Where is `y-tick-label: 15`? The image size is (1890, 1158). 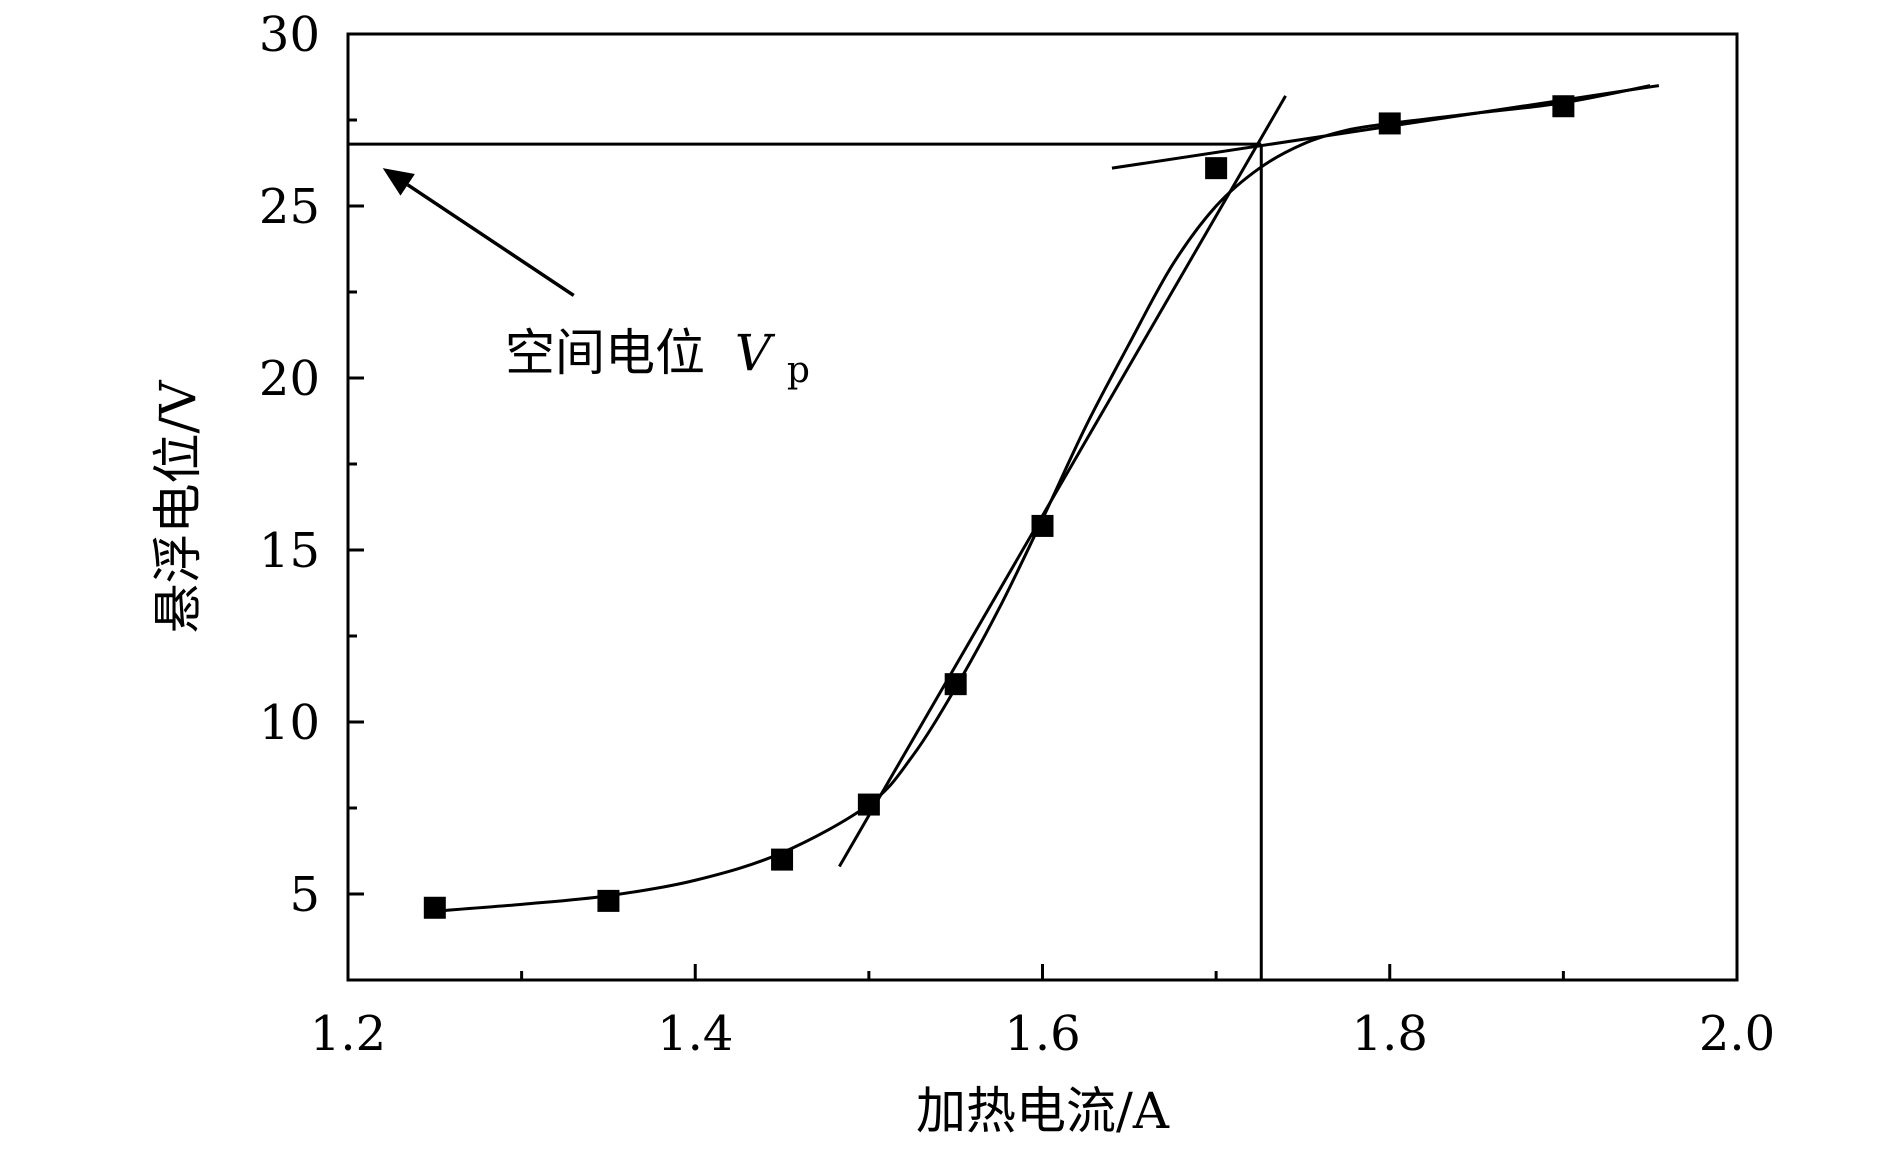 y-tick-label: 15 is located at coordinates (289, 551).